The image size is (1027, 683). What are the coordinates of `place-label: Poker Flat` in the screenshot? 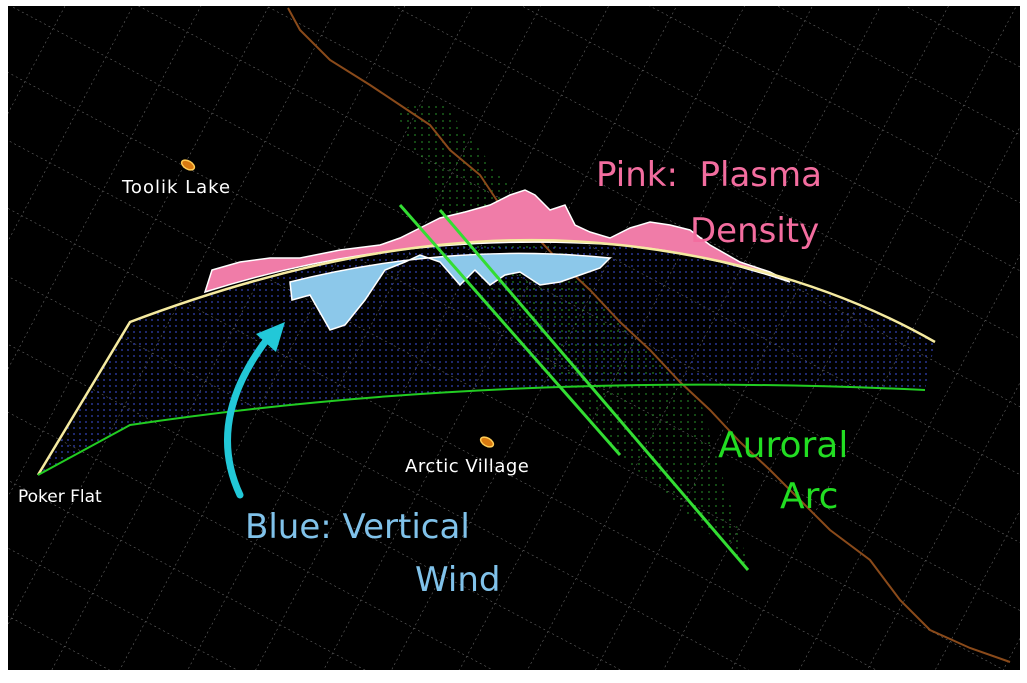 It's located at (60, 497).